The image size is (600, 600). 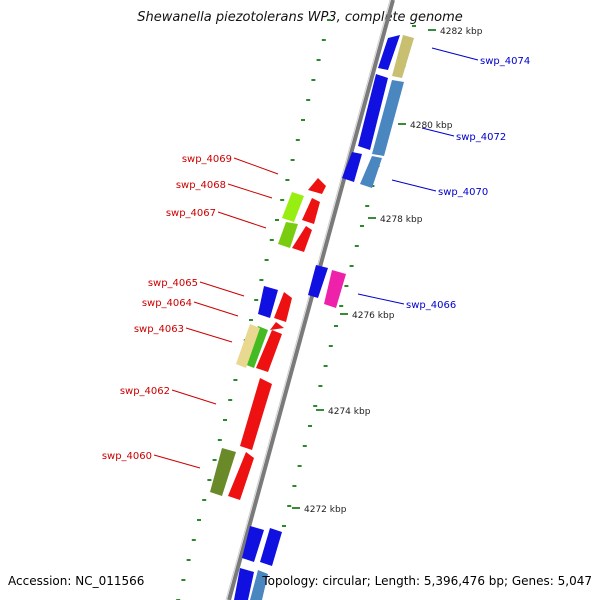 I want to click on gene-label-forward: swp_4074, so click(x=505, y=61).